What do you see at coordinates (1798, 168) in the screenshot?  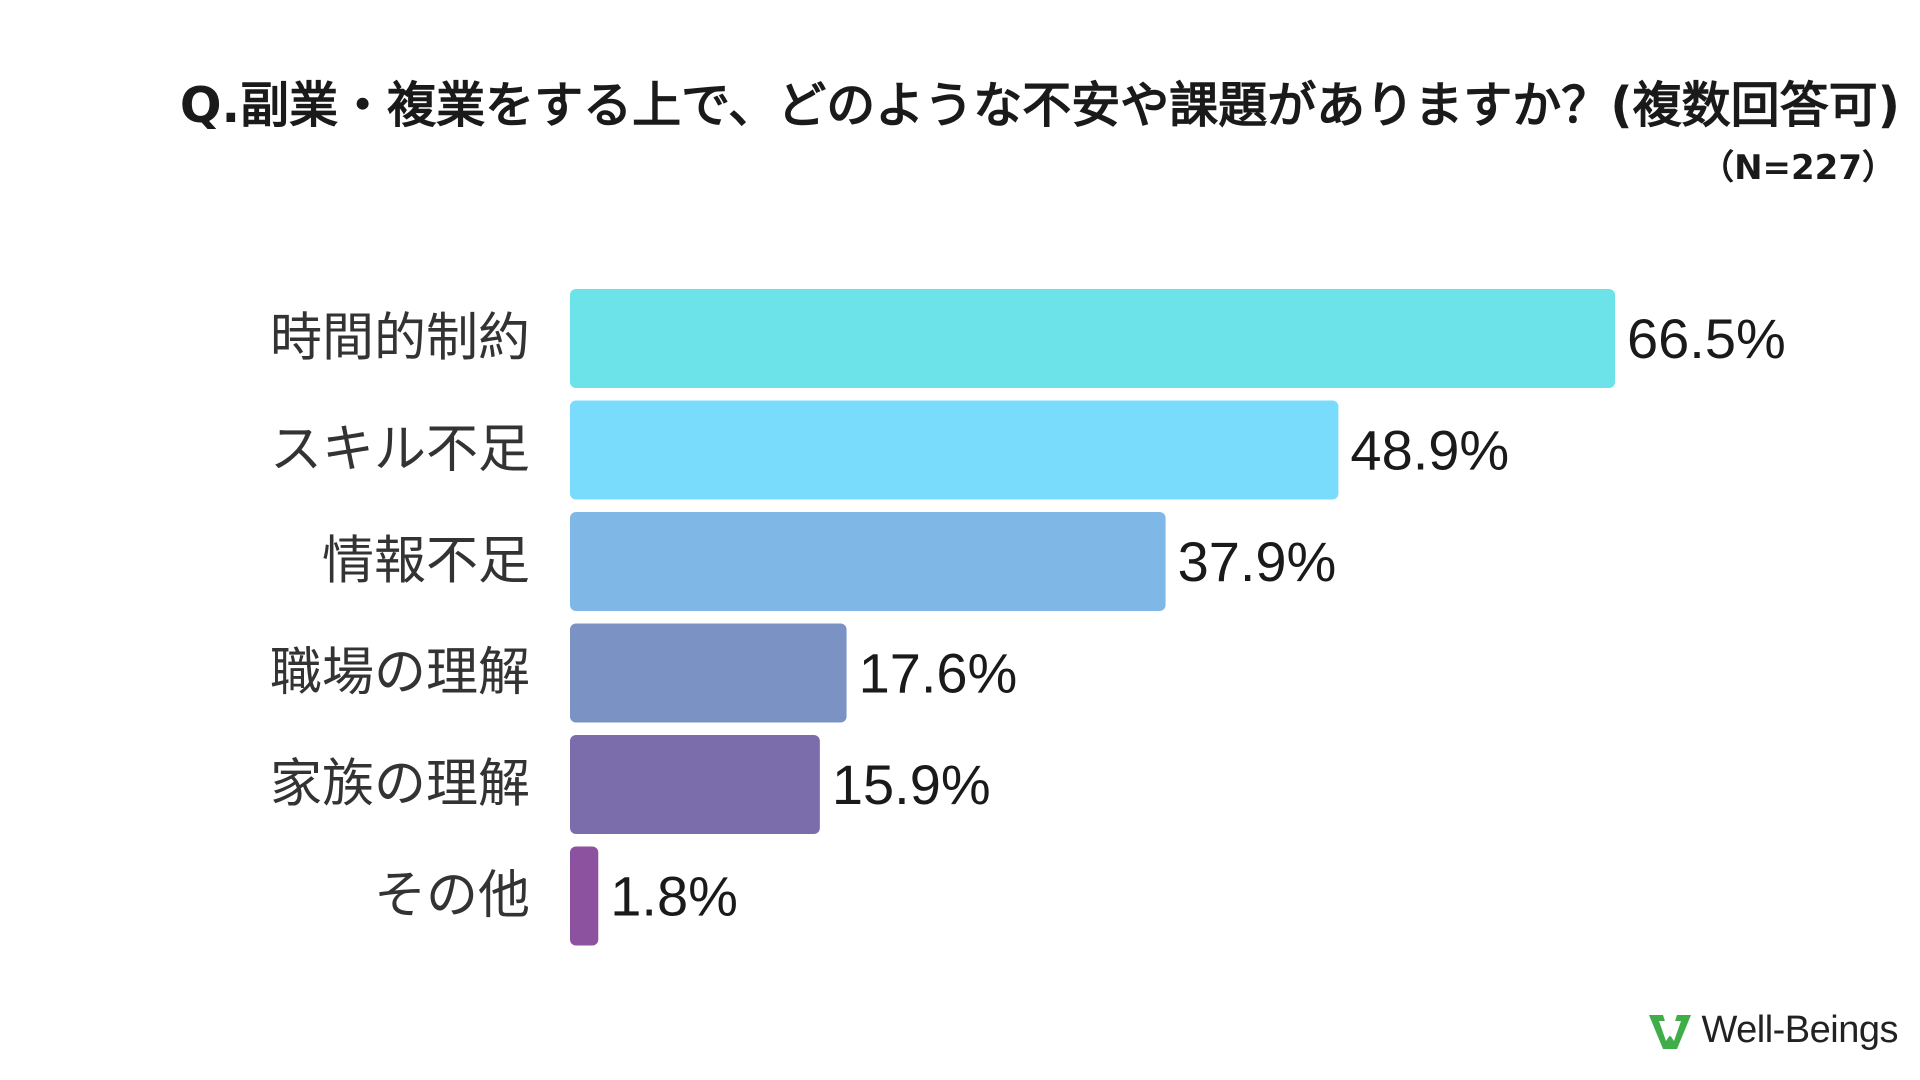 I see `sample-size-label: （N=227）` at bounding box center [1798, 168].